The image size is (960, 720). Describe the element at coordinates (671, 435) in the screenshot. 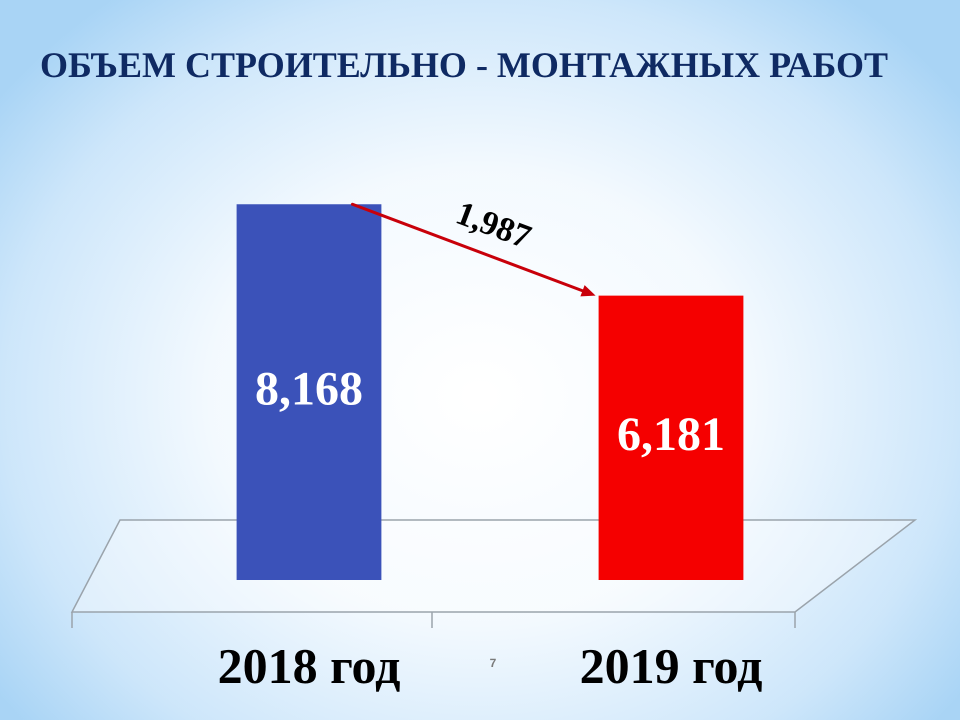

I see `data-label: 6,181` at that location.